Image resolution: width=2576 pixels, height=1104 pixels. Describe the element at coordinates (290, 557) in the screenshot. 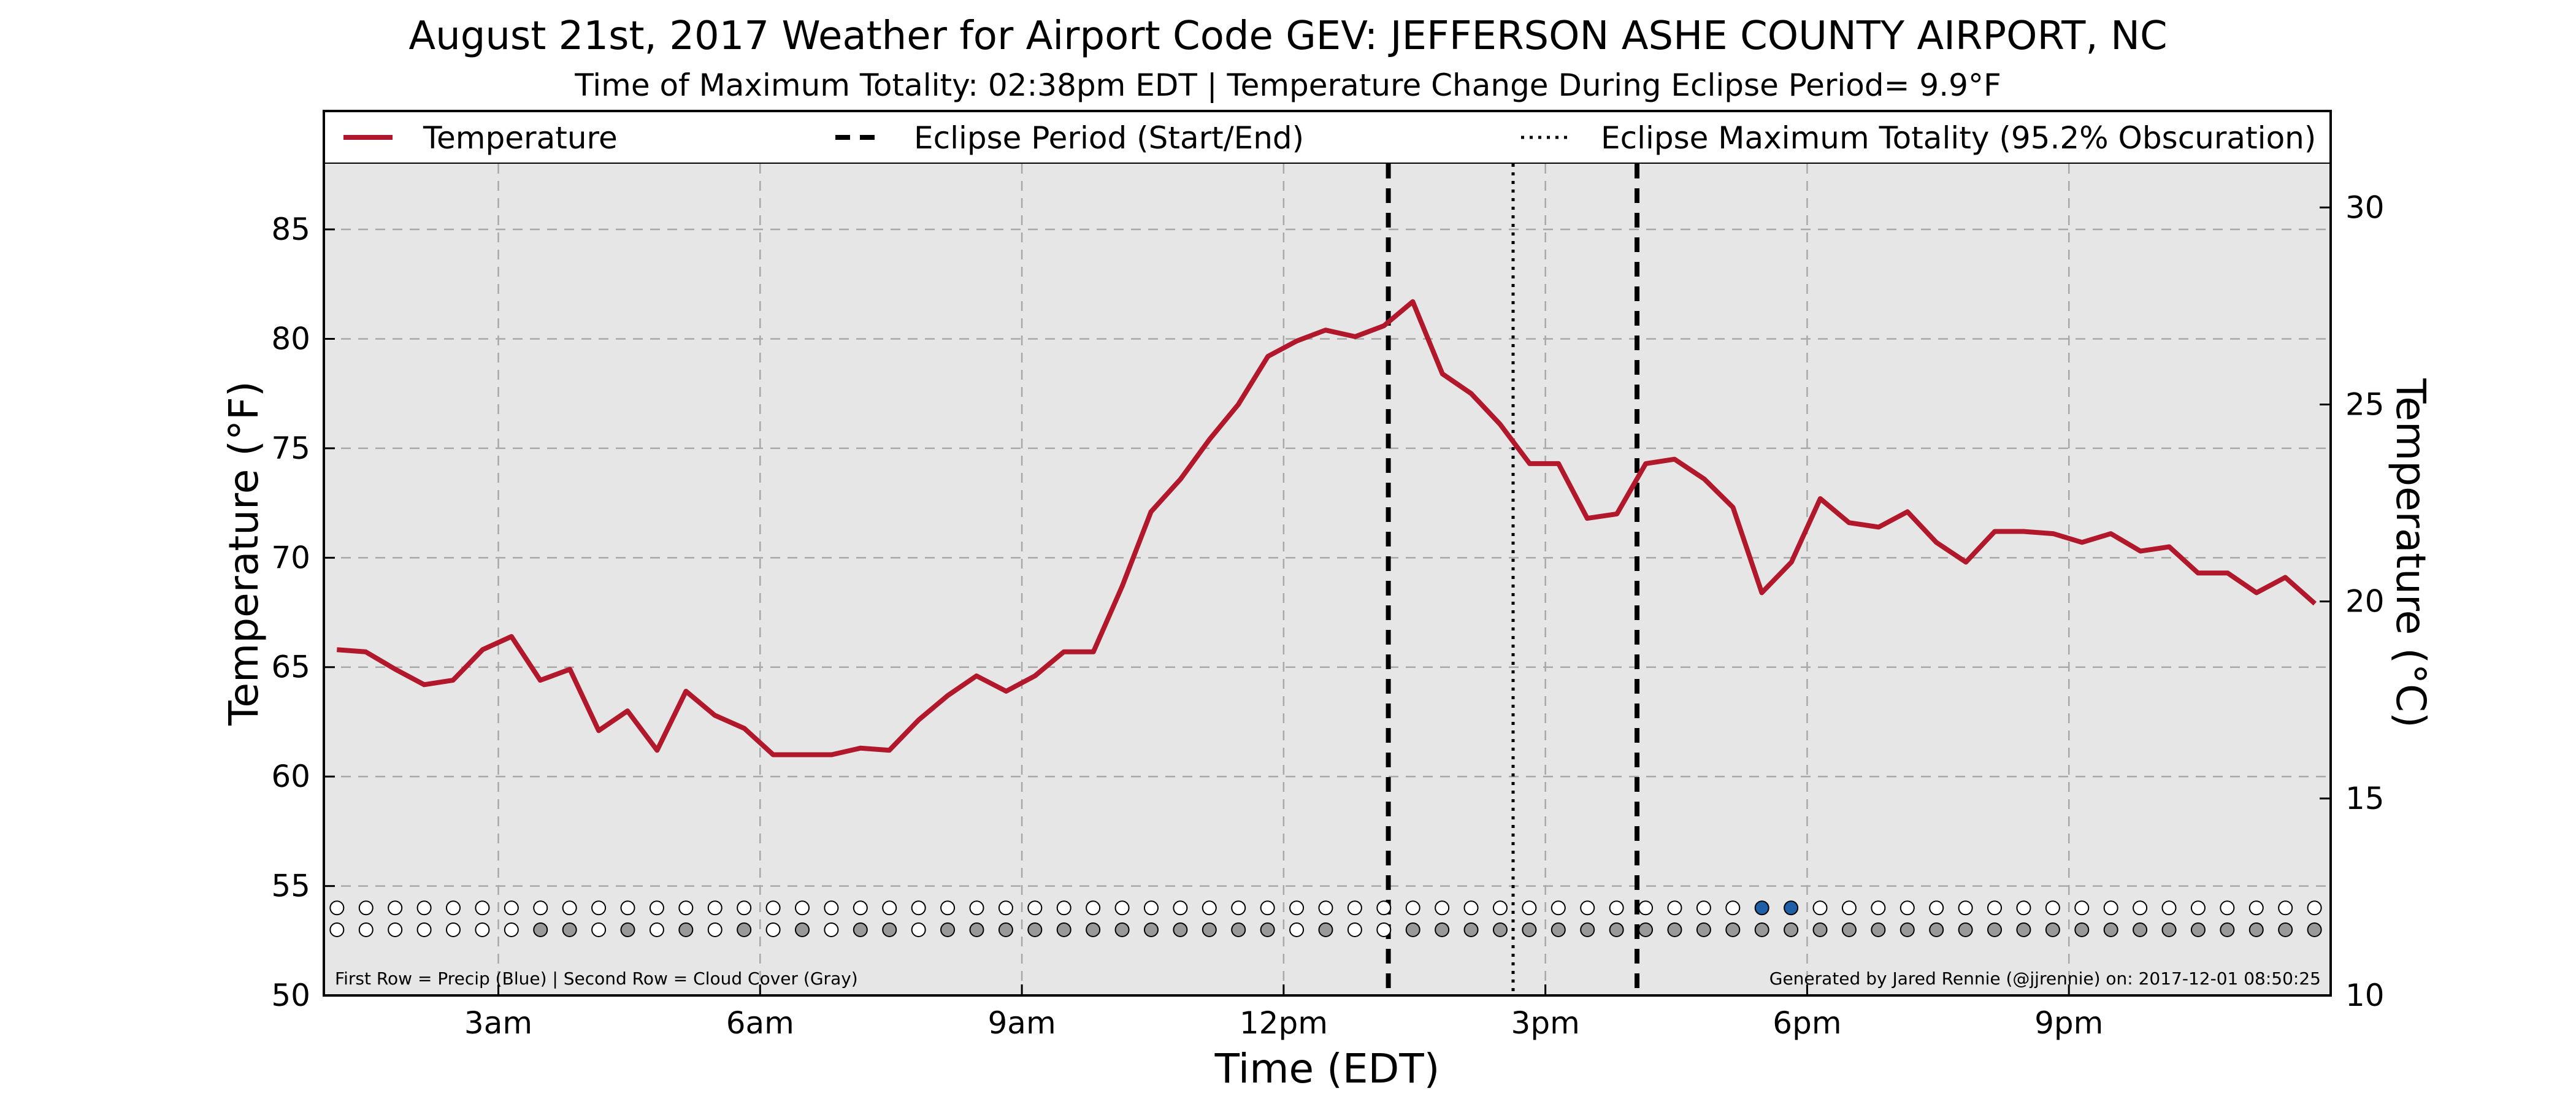

I see `y-tick-label: 70` at that location.